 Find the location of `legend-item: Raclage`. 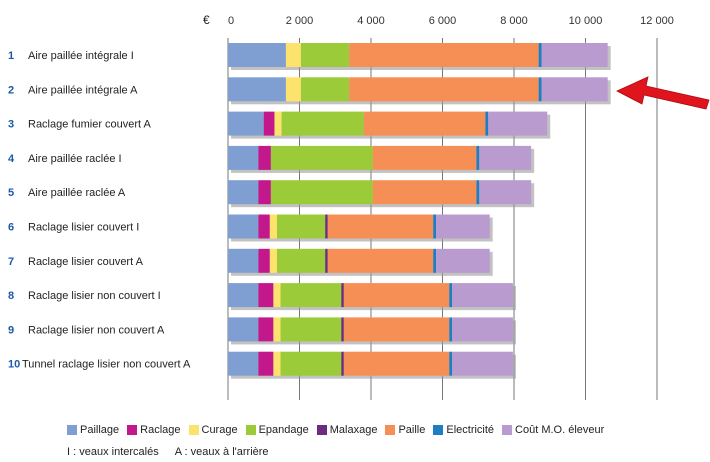

legend-item: Raclage is located at coordinates (154, 430).